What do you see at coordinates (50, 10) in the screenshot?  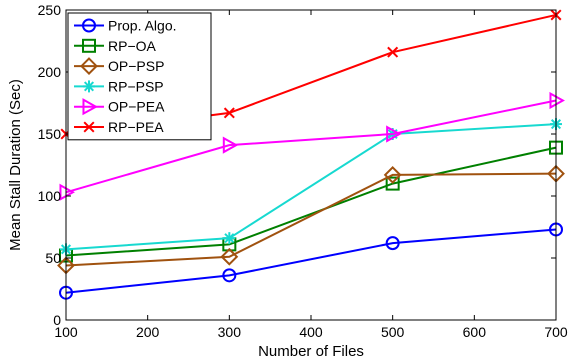 I see `y-tick-label: 250` at bounding box center [50, 10].